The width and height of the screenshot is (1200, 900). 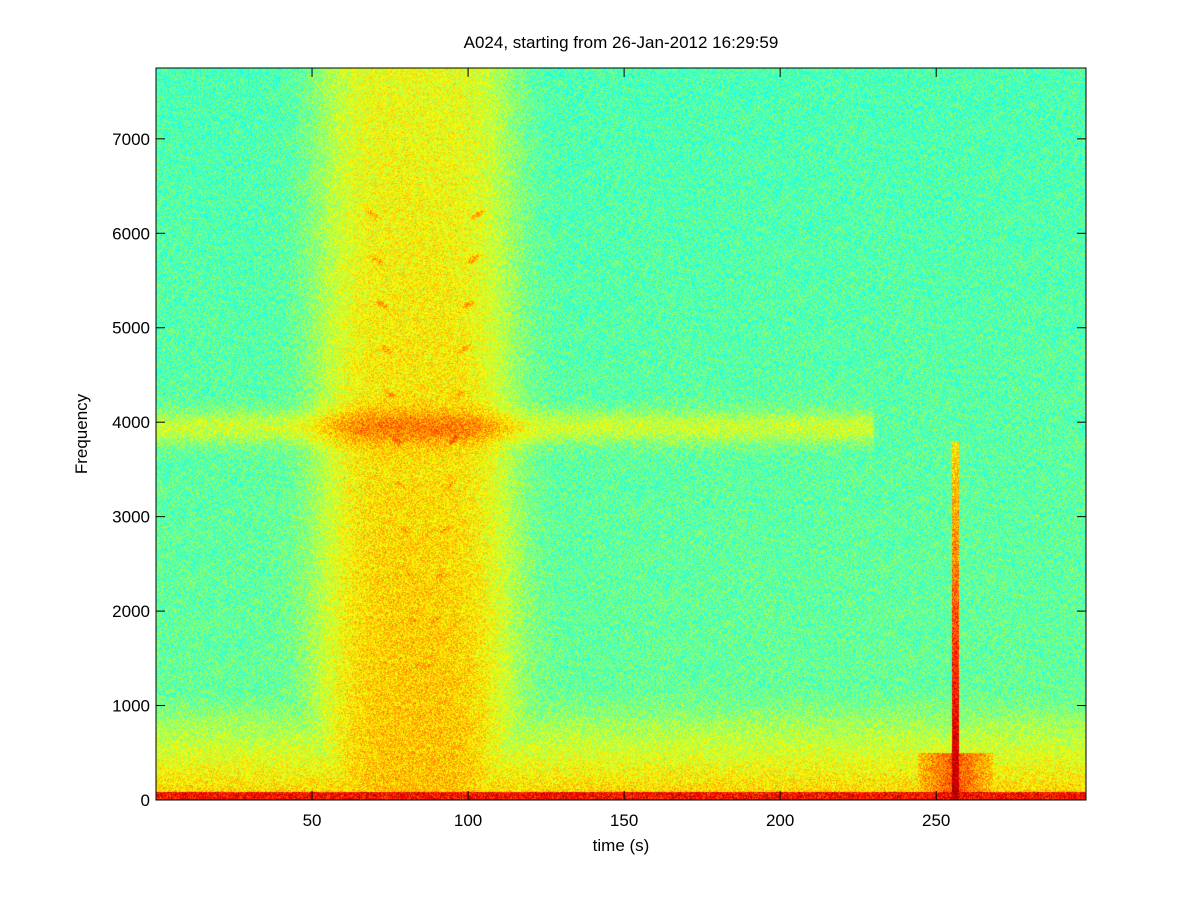 What do you see at coordinates (468, 820) in the screenshot?
I see `x-tick-label: 100` at bounding box center [468, 820].